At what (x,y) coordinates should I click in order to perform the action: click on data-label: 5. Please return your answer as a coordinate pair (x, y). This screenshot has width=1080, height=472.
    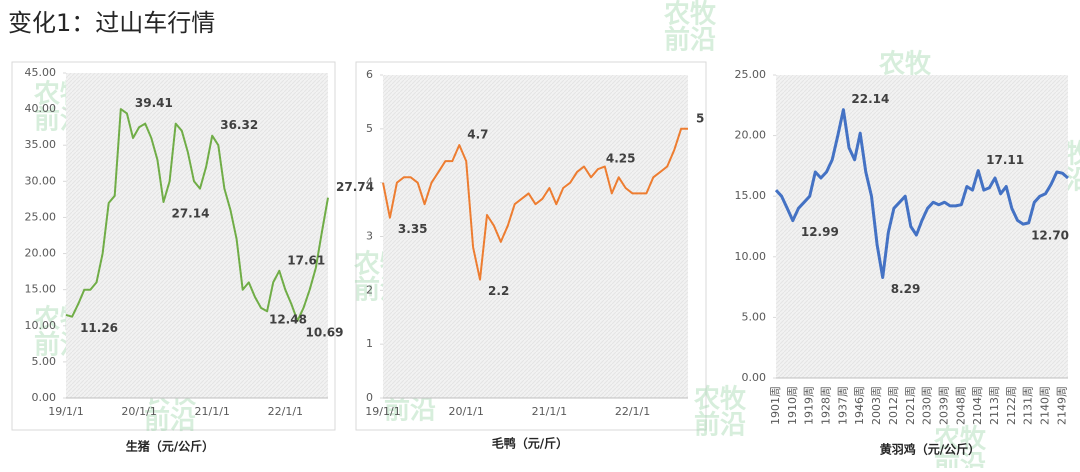
    Looking at the image, I should click on (700, 118).